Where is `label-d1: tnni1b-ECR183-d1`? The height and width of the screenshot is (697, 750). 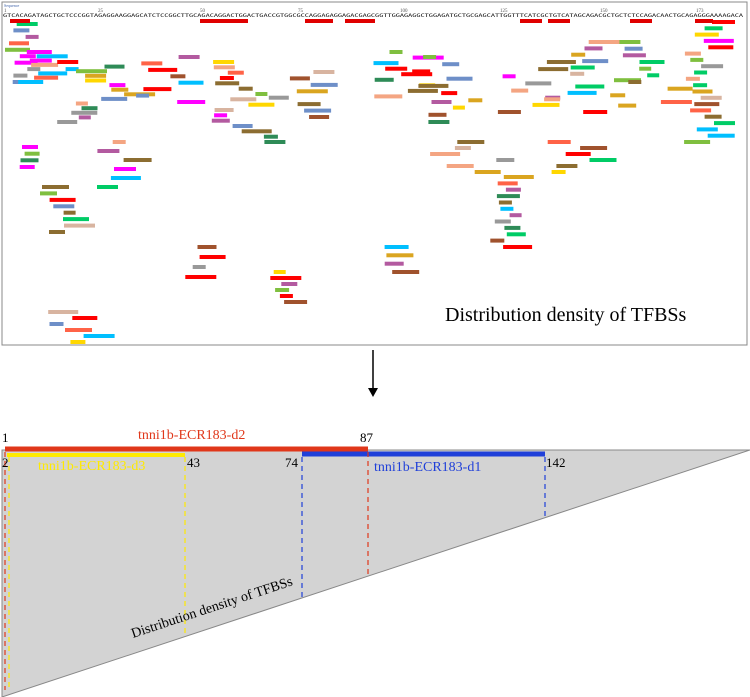
label-d1: tnni1b-ECR183-d1 is located at coordinates (427, 467).